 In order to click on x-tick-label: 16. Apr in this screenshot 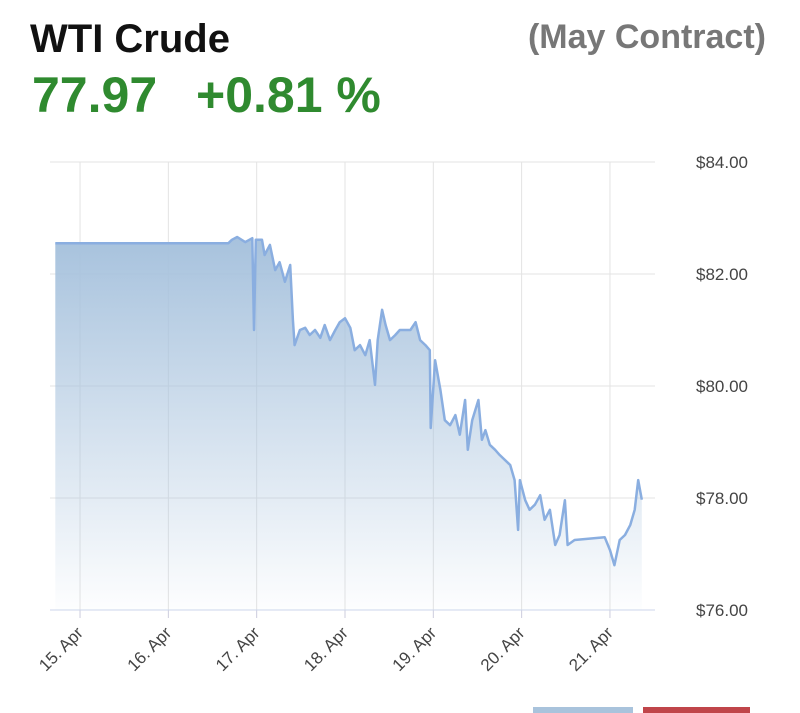, I will do `click(150, 649)`.